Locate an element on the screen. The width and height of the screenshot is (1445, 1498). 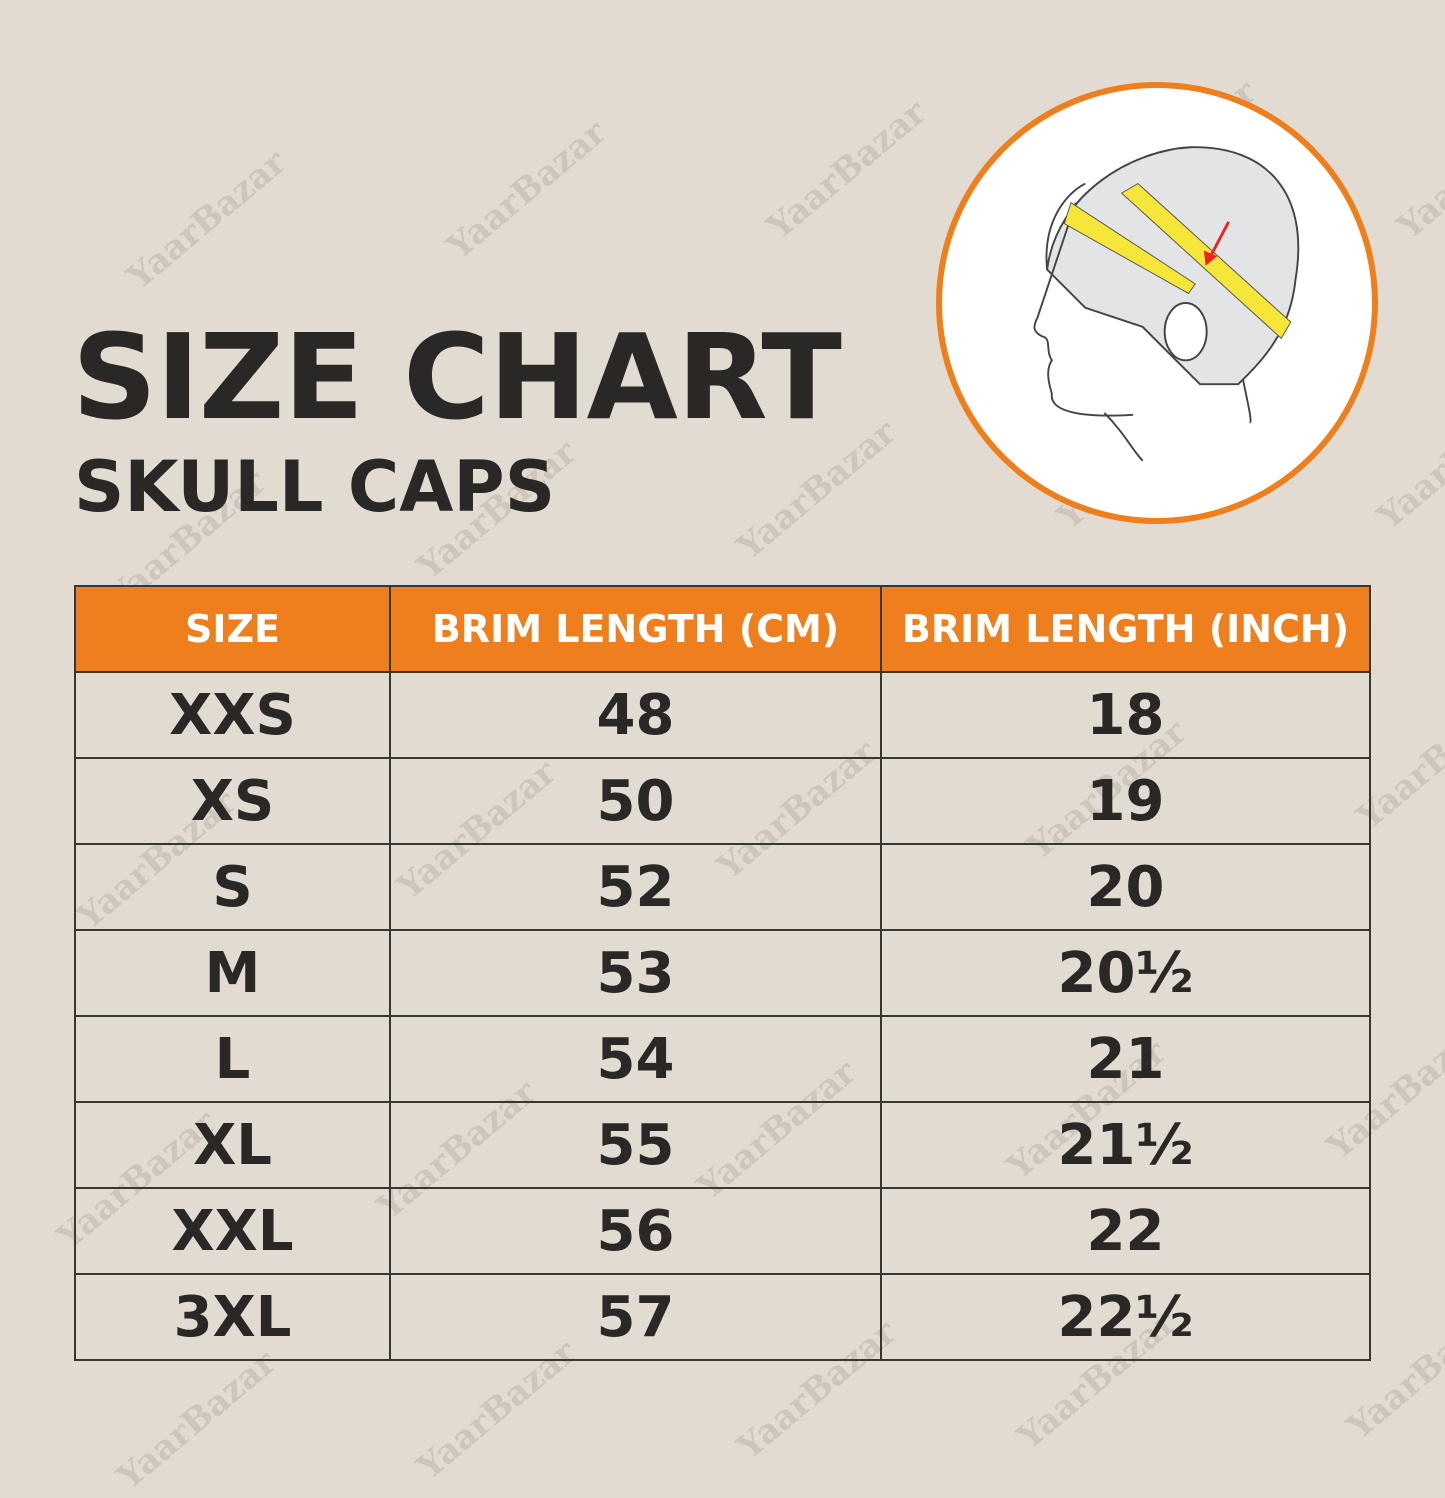
table-row: XL 55 21½ is located at coordinates (722, 1145).